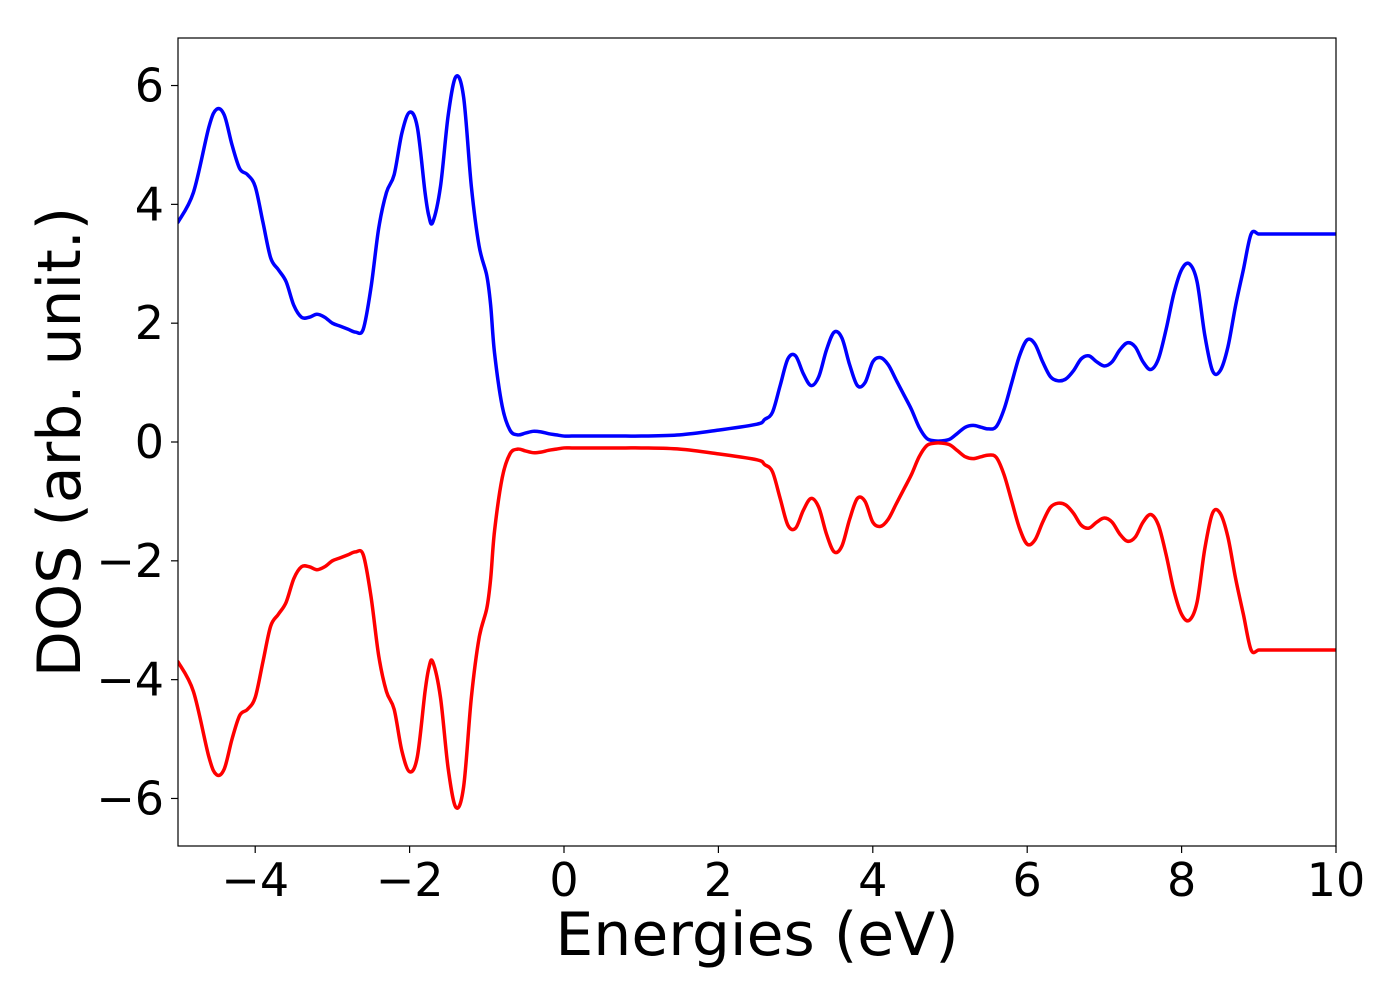 This screenshot has width=1400, height=1000. Describe the element at coordinates (1181, 880) in the screenshot. I see `x-tick-label: 8` at that location.